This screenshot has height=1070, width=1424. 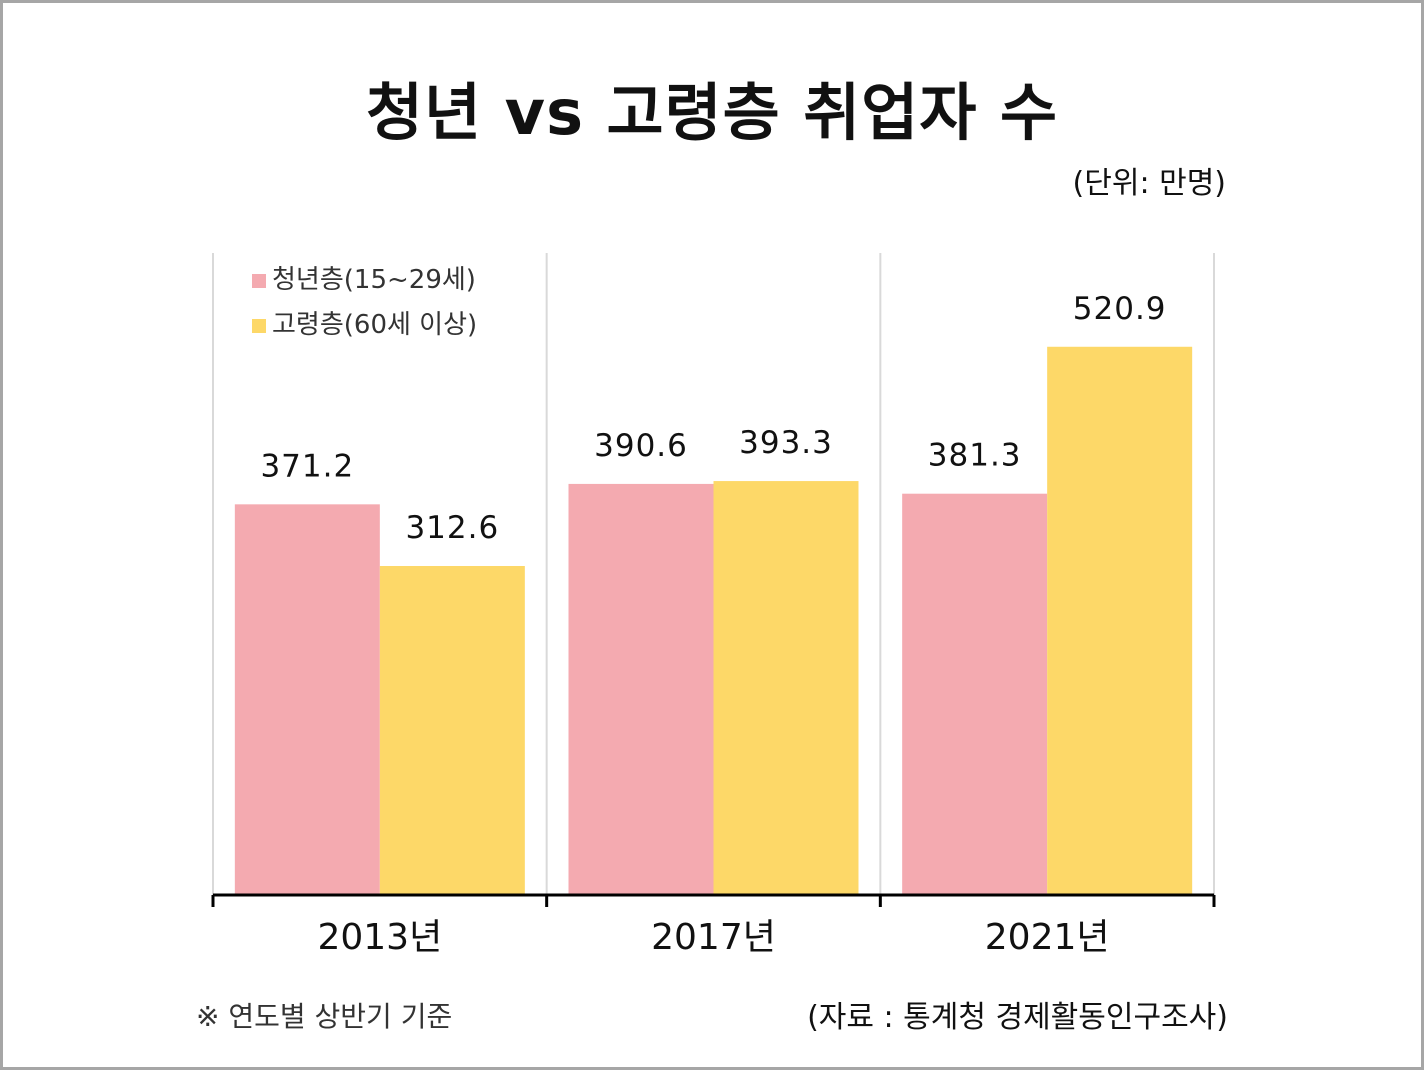 What do you see at coordinates (1047, 937) in the screenshot?
I see `category-label: 2021년` at bounding box center [1047, 937].